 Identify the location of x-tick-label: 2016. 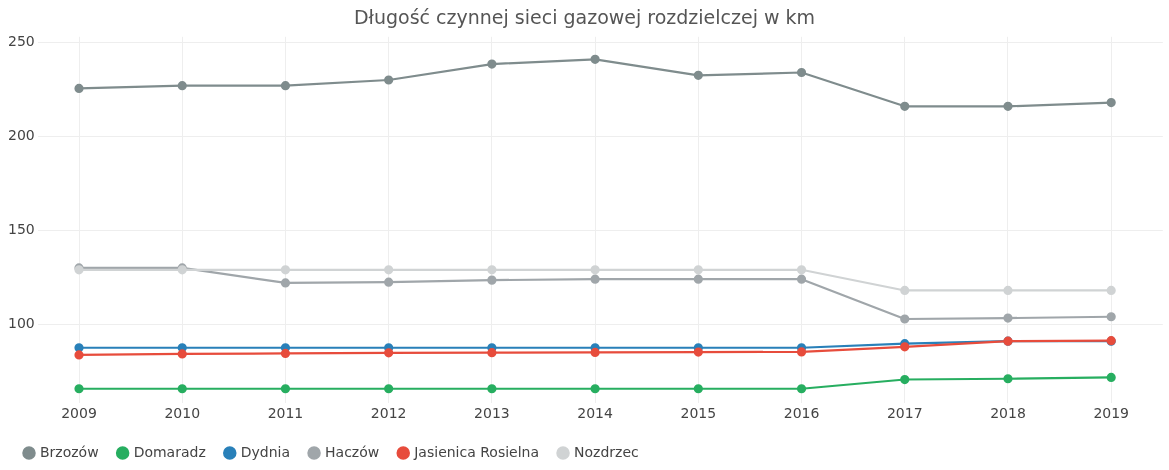
(801, 413).